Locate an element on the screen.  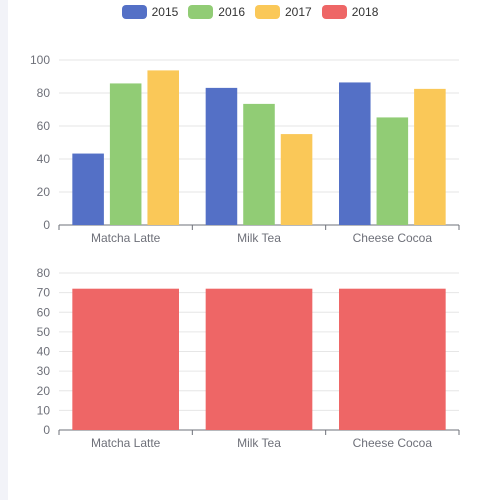
legend-label: 2015 is located at coordinates (165, 12).